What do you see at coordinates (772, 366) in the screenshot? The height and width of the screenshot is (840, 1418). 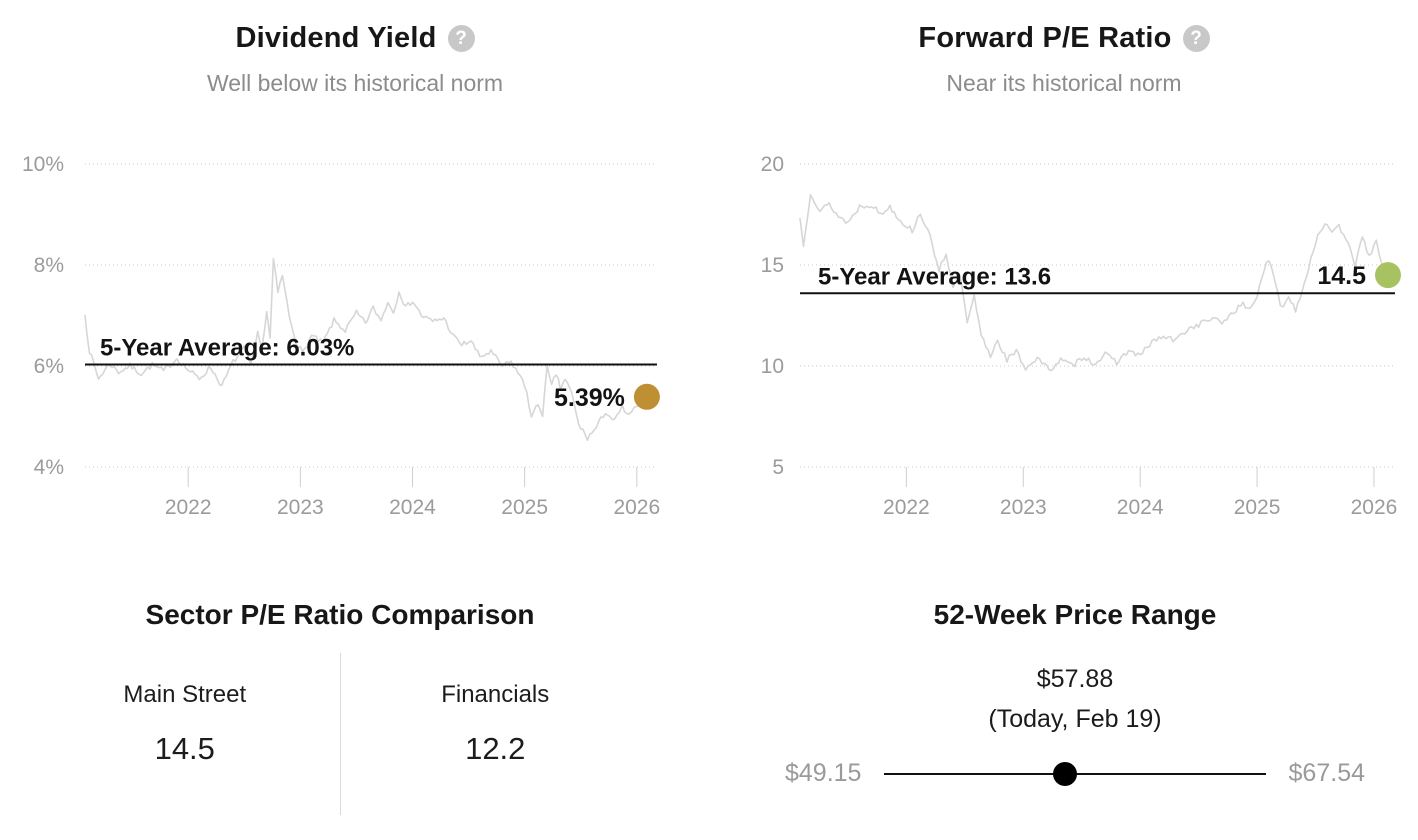 I see `svg-text: 10` at bounding box center [772, 366].